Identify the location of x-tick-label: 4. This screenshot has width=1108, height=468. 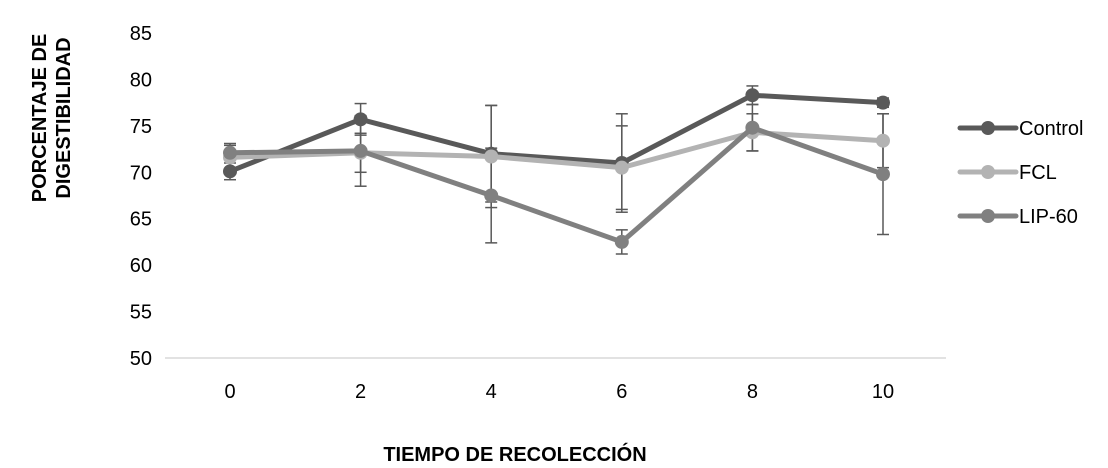
(491, 392).